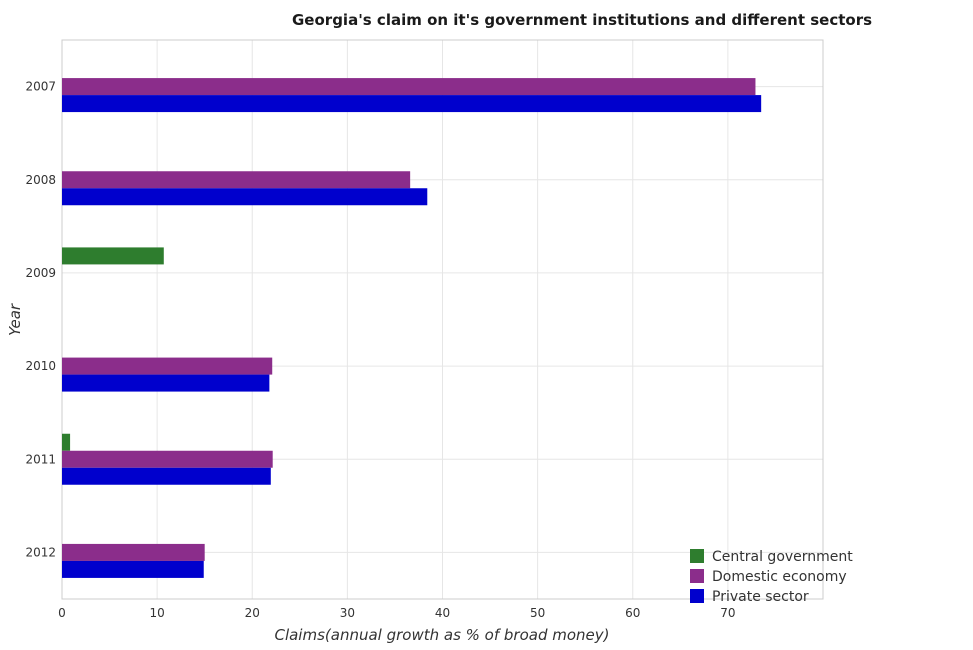 The image size is (973, 650). Describe the element at coordinates (40, 273) in the screenshot. I see `y-tick-label: 2009` at that location.